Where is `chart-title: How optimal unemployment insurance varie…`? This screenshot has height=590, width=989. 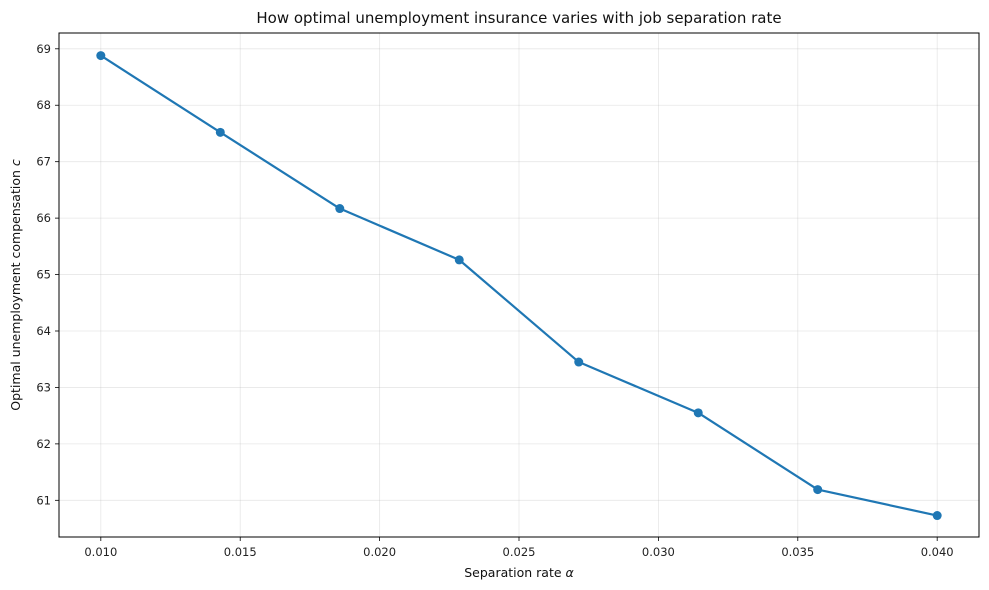
chart-title: How optimal unemployment insurance varie… is located at coordinates (518, 18).